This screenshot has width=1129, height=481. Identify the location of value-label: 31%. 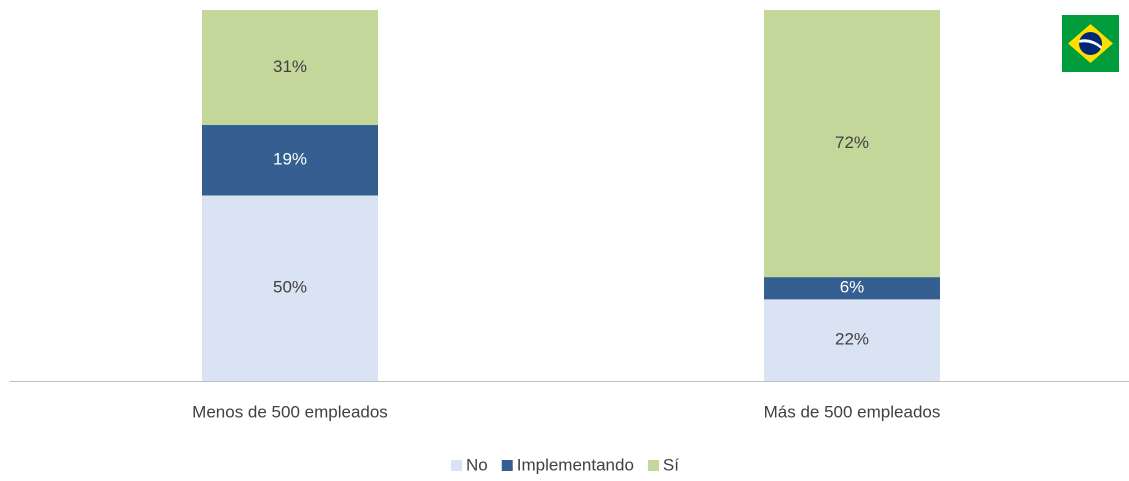
(290, 66).